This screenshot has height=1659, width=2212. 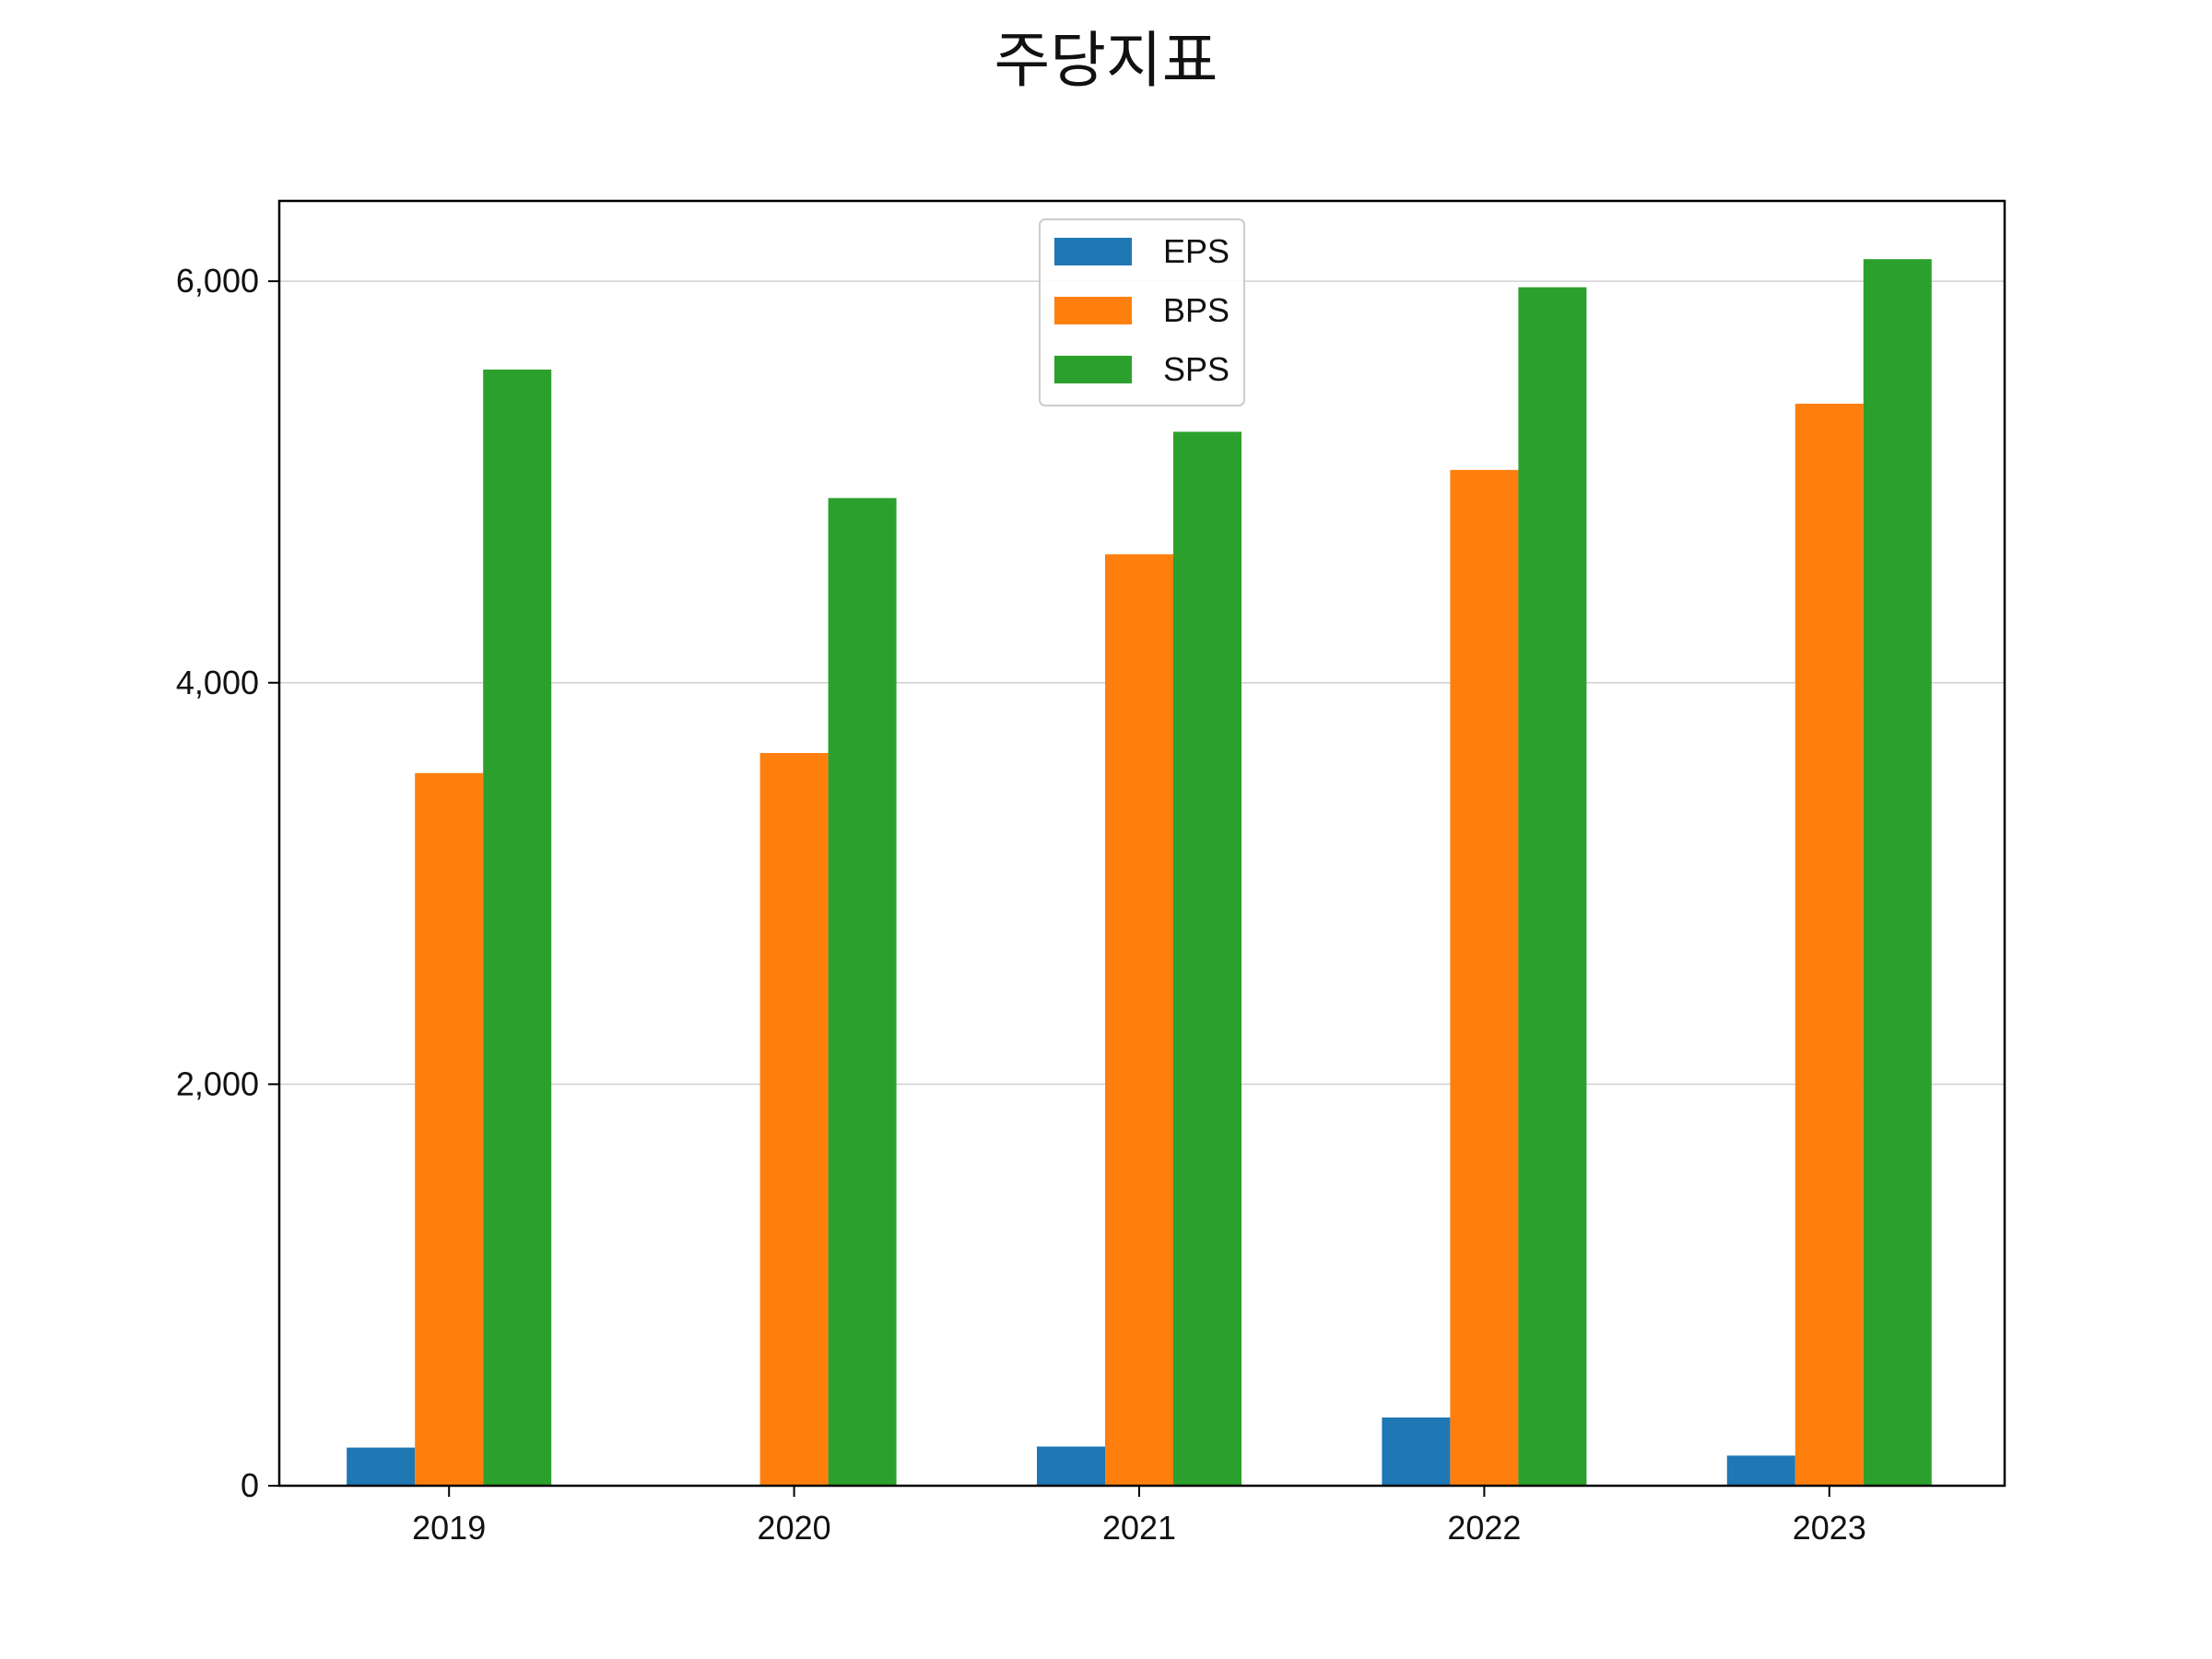 I want to click on legend-swatch-bps, so click(x=1093, y=310).